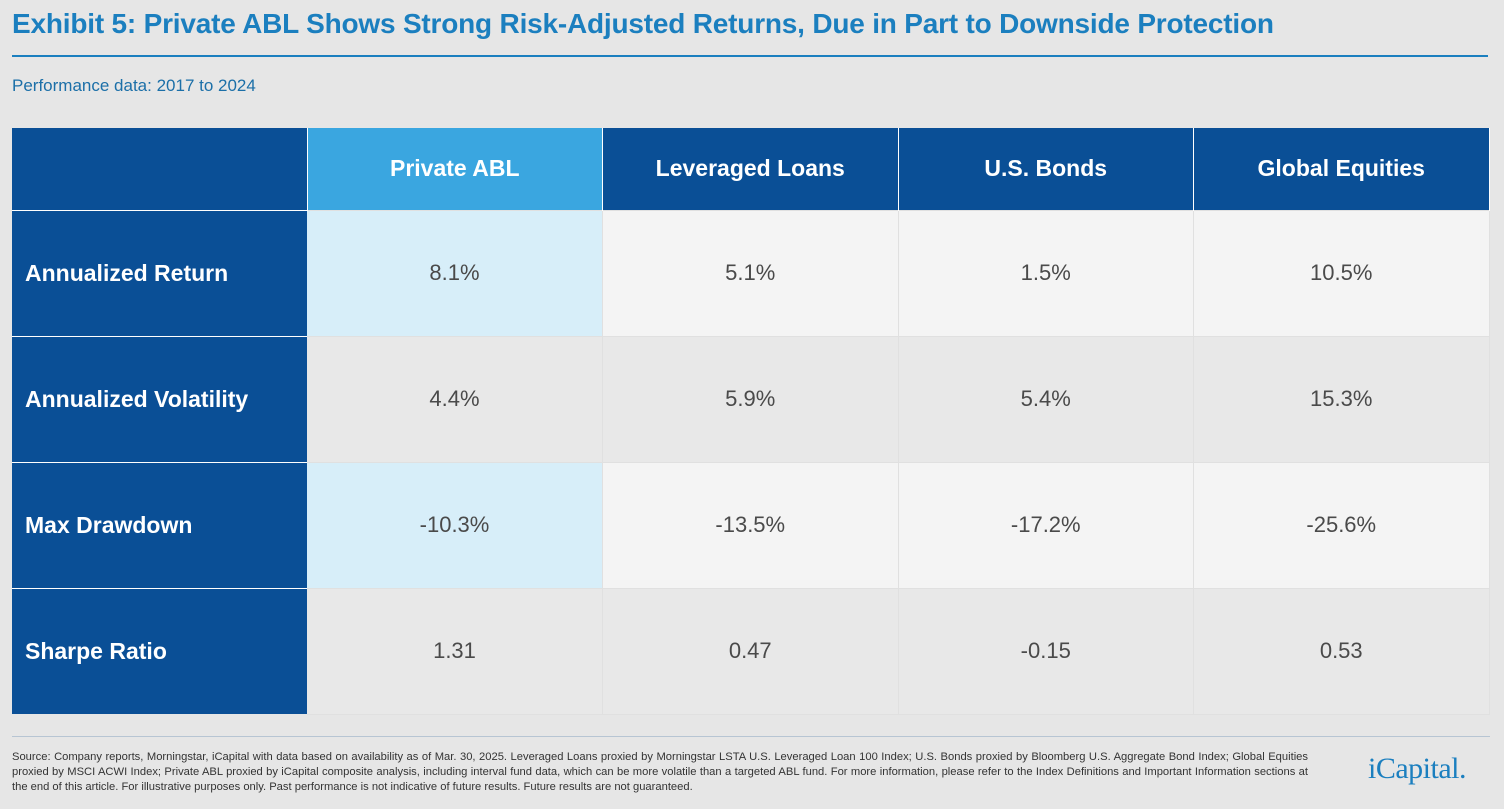 Image resolution: width=1504 pixels, height=809 pixels. I want to click on header-leveraged-loans: Leveraged Loans, so click(750, 169).